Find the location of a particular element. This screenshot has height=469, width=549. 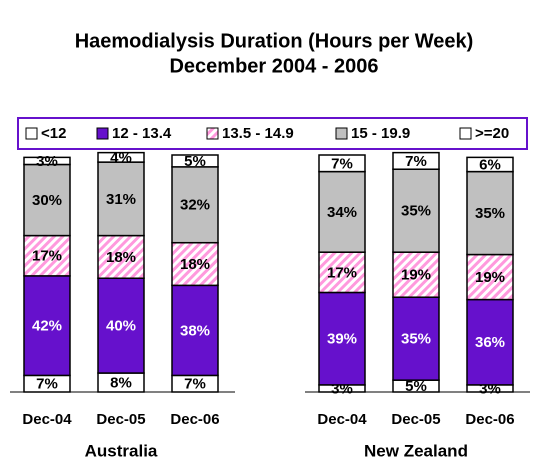

chart-subtitle: December 2004 - 2006 is located at coordinates (273, 66).